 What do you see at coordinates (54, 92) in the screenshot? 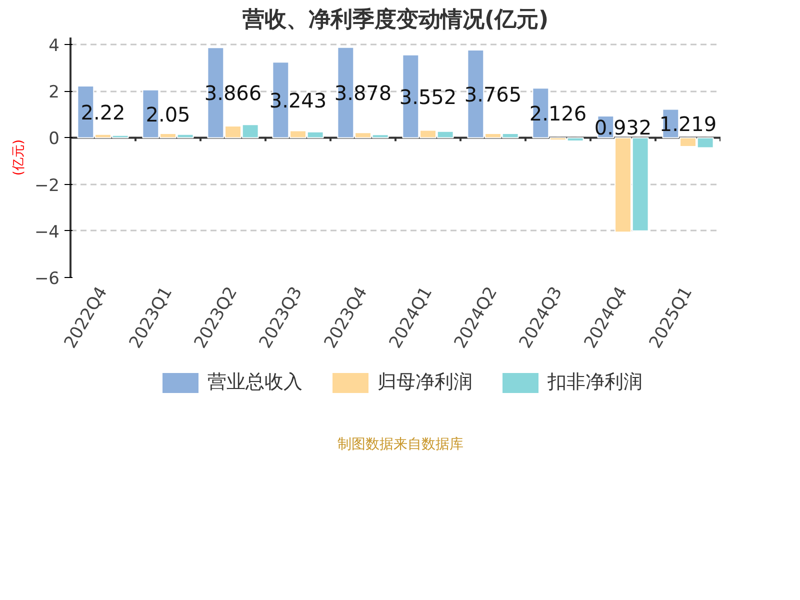
I see `y-tick-label: 2` at bounding box center [54, 92].